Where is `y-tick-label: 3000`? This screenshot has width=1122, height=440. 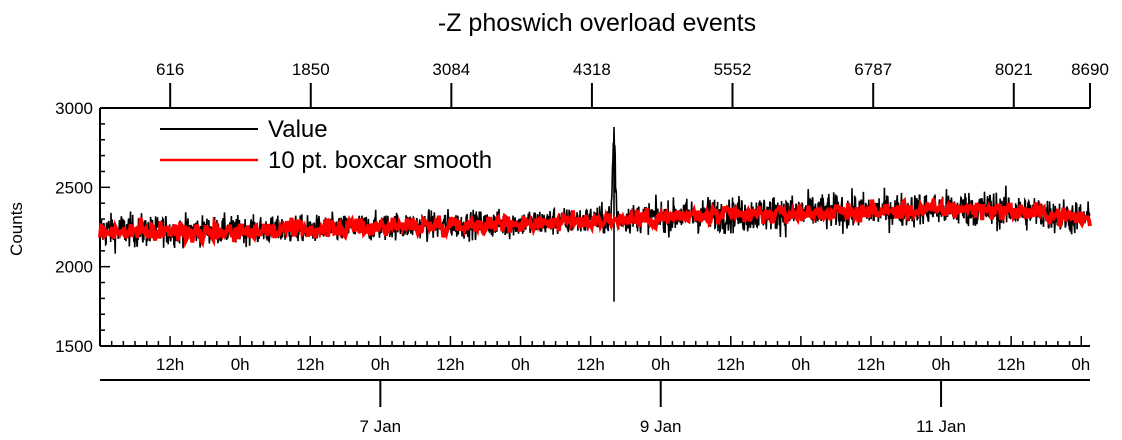 y-tick-label: 3000 is located at coordinates (74, 108).